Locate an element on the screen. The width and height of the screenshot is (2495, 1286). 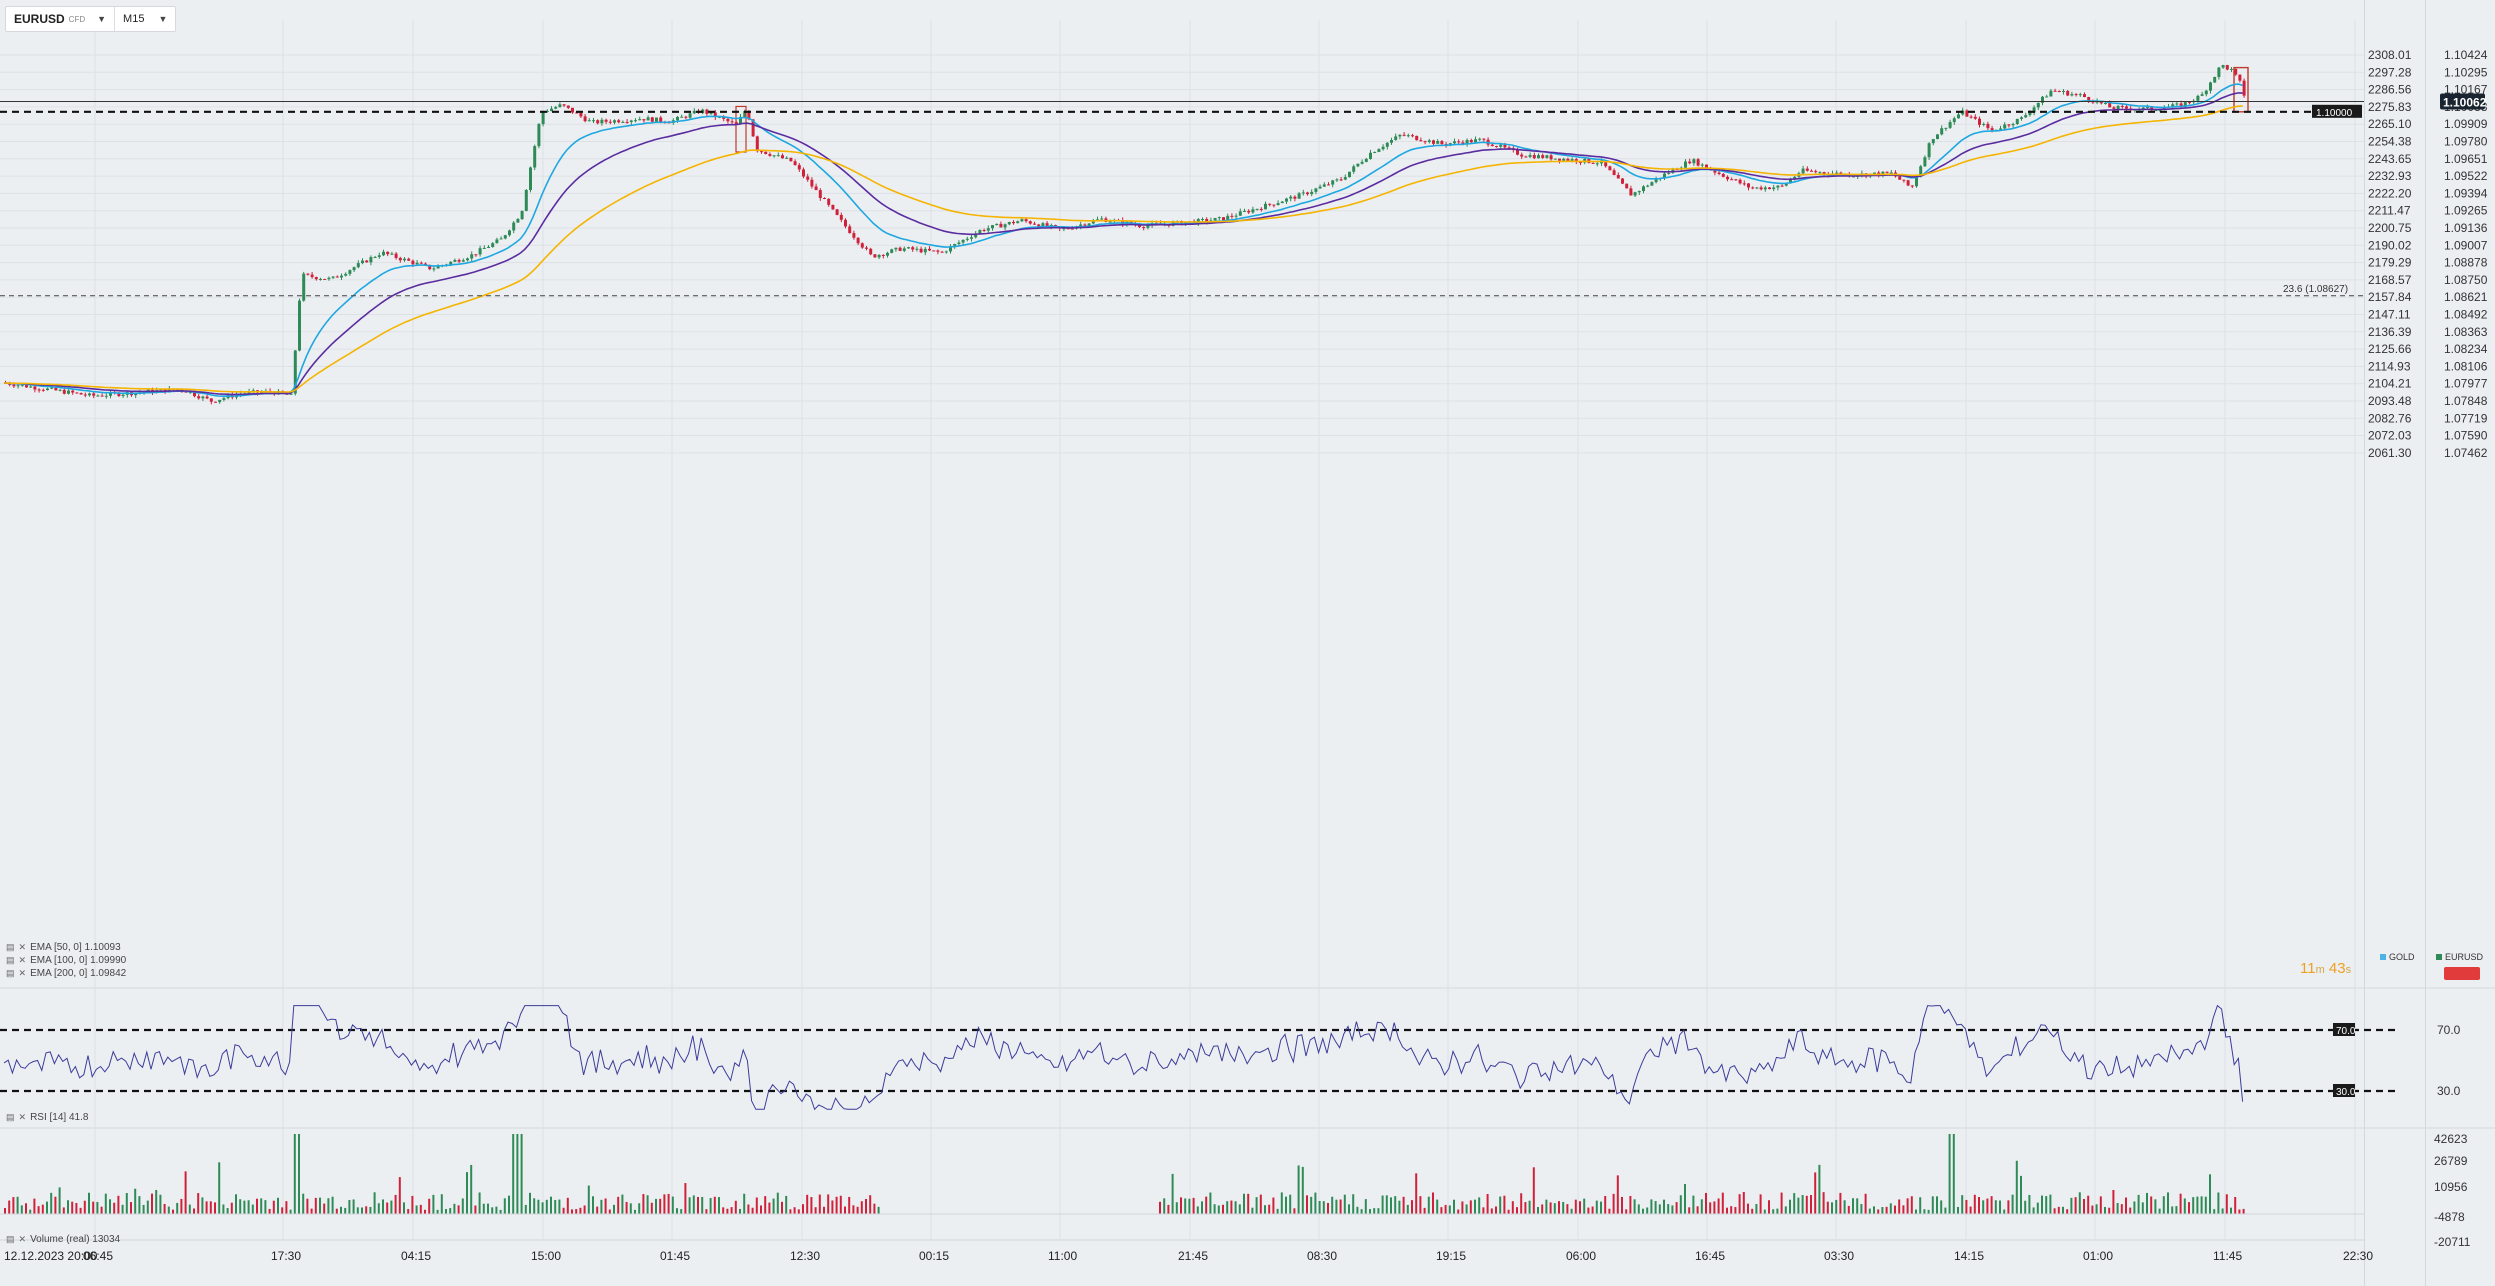
left-axis-label: 2136.39 is located at coordinates (2390, 332).